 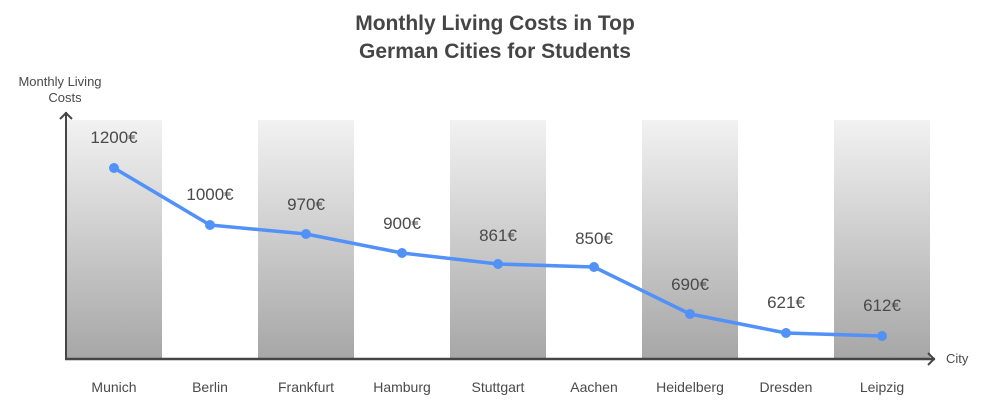 I want to click on x-tick-hamburg: Hamburg, so click(x=402, y=387).